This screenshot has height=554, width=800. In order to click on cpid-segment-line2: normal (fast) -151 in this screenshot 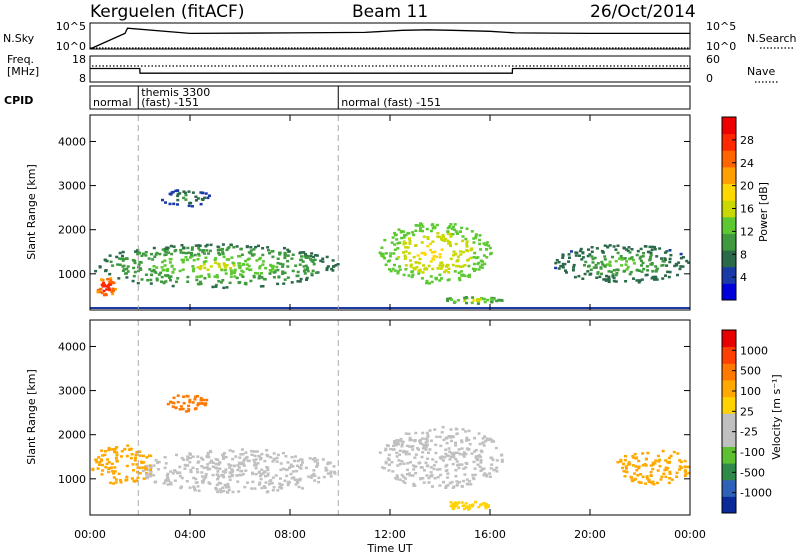, I will do `click(391, 102)`.